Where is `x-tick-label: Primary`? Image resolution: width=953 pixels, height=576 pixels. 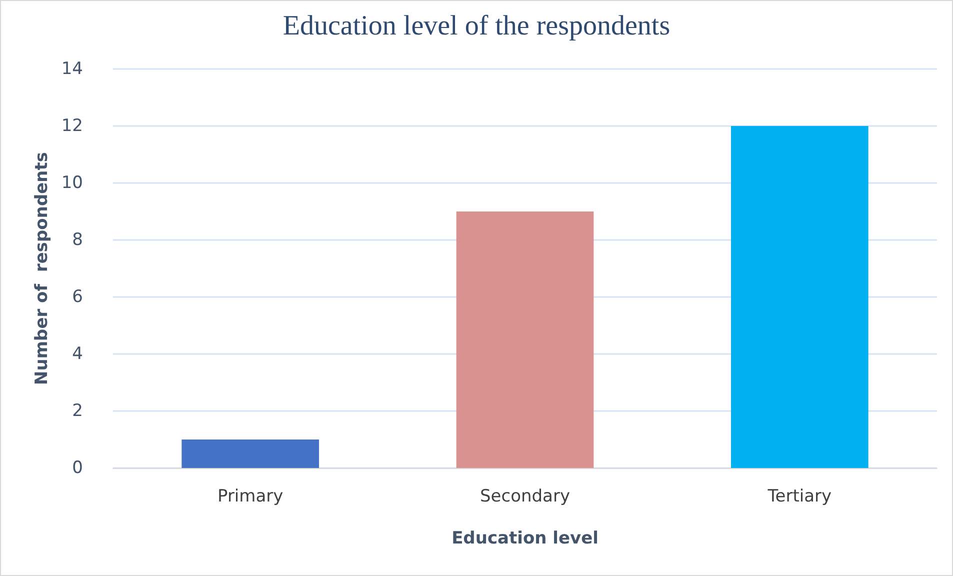 x-tick-label: Primary is located at coordinates (250, 496).